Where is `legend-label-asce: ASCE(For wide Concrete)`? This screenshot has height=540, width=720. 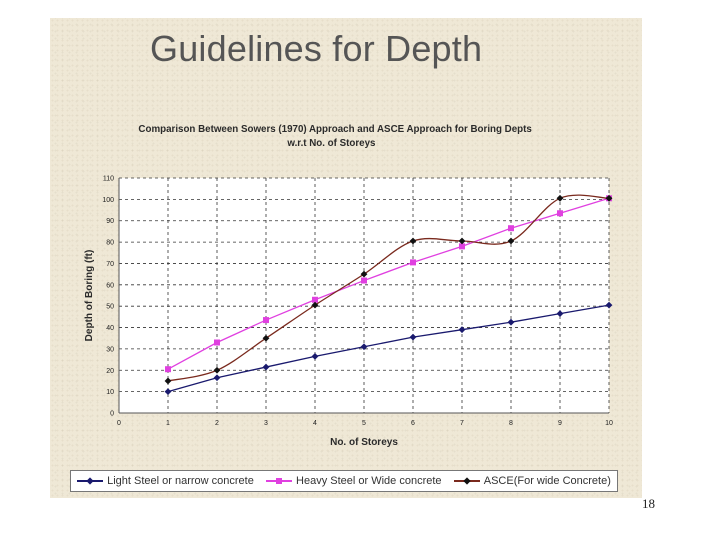 legend-label-asce: ASCE(For wide Concrete) is located at coordinates (547, 481).